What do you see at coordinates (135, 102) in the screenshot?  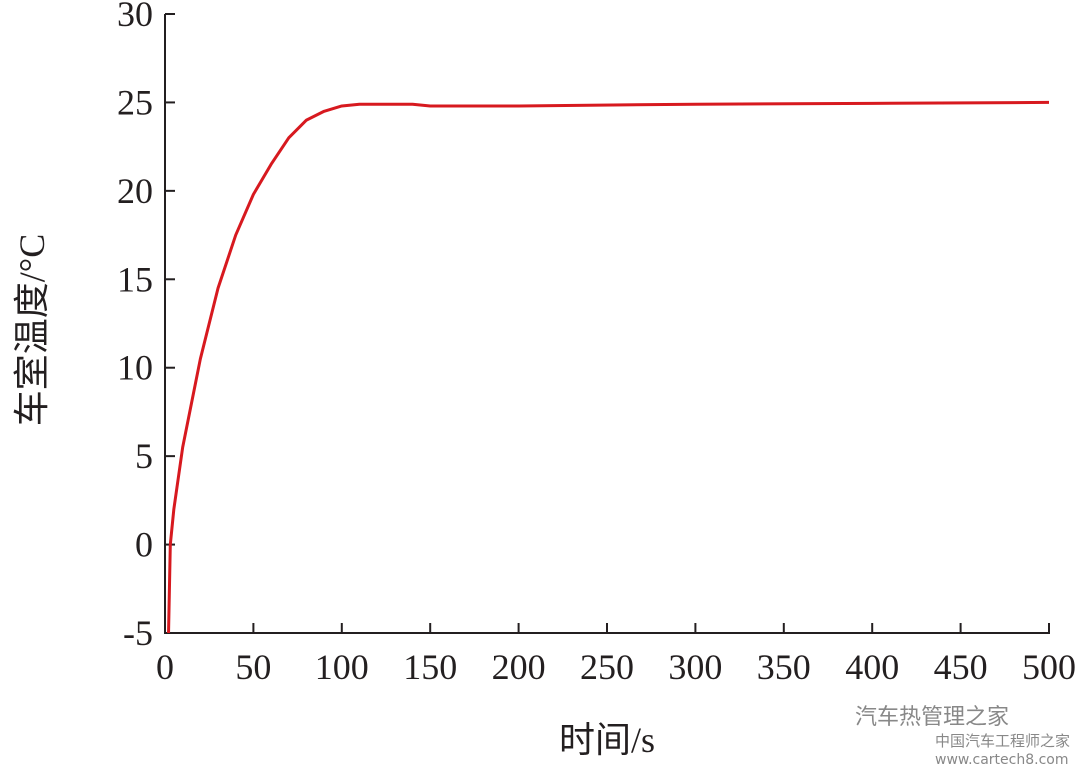 I see `y-tick-label: 25` at bounding box center [135, 102].